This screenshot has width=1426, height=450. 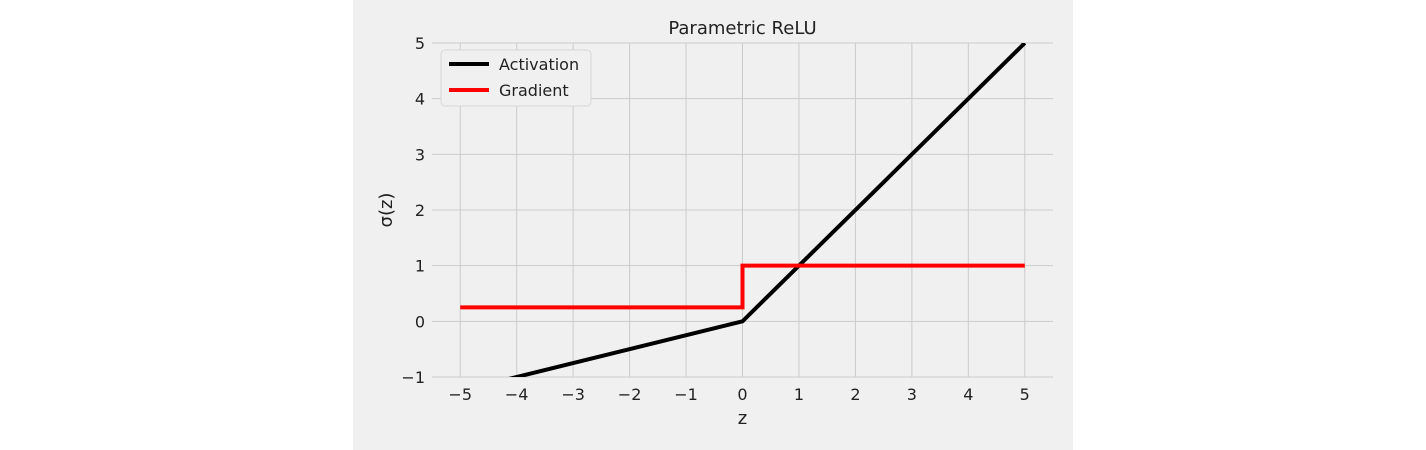 What do you see at coordinates (799, 394) in the screenshot?
I see `x-tick-label: 1` at bounding box center [799, 394].